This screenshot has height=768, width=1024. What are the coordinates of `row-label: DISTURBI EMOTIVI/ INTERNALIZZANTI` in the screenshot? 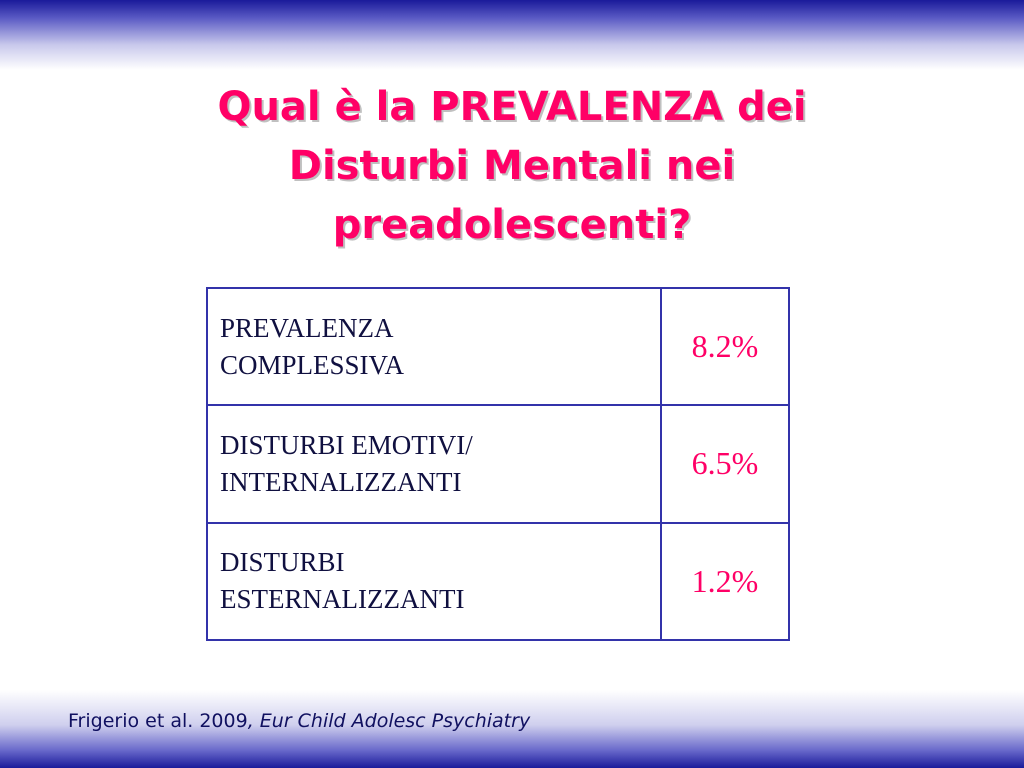 It's located at (434, 464).